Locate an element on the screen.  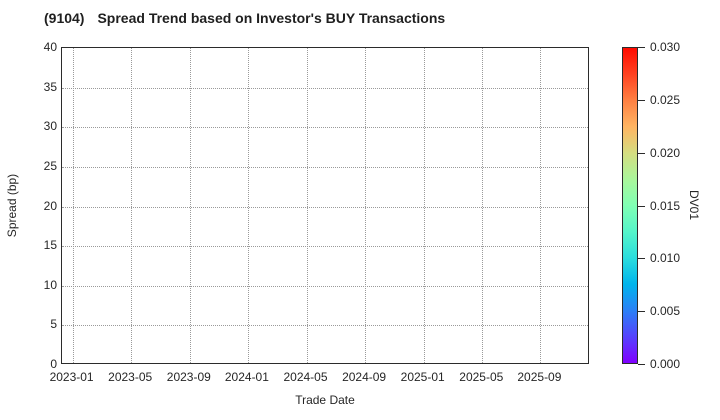
y-tick-label: 20 is located at coordinates (50, 205).